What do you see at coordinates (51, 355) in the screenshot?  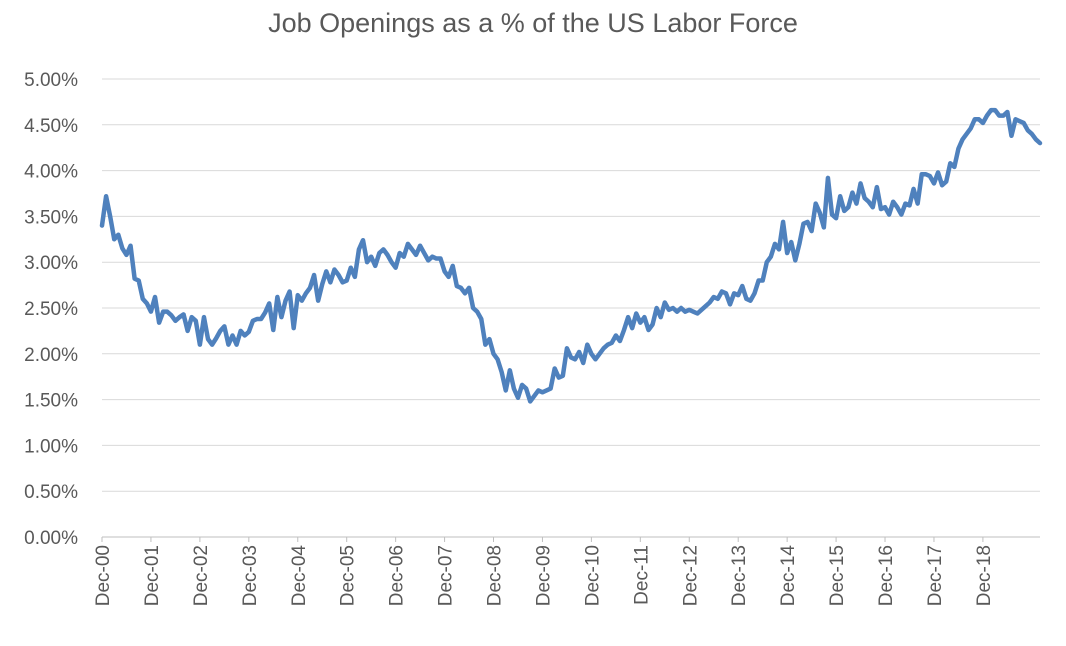 I see `y-tick-label: 2.00%` at bounding box center [51, 355].